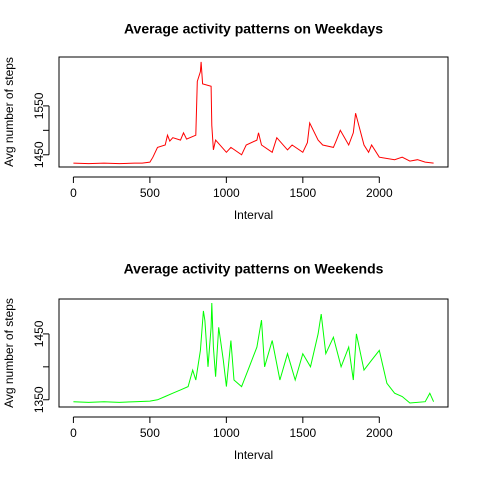  Describe the element at coordinates (253, 29) in the screenshot. I see `chart-title: Average activity patterns on Weekdays` at that location.